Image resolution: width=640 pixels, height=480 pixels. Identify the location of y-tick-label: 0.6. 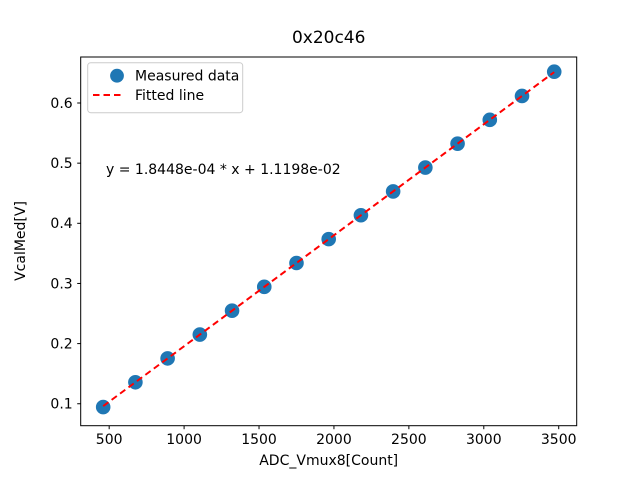
(61, 104).